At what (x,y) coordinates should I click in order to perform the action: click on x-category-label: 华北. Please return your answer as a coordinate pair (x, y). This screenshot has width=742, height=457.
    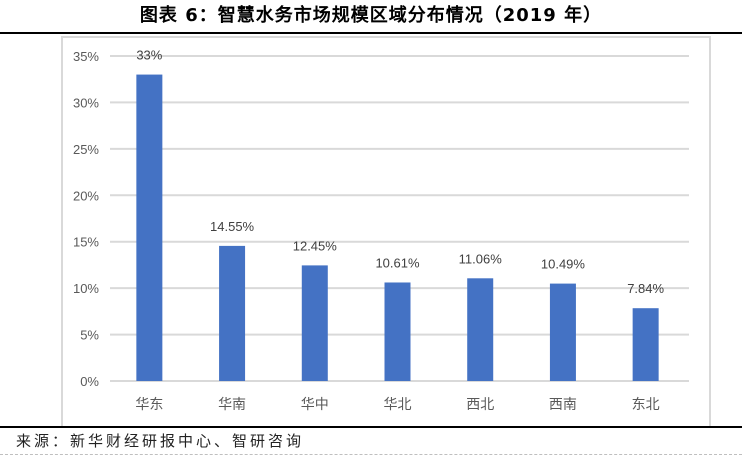
    Looking at the image, I should click on (398, 404).